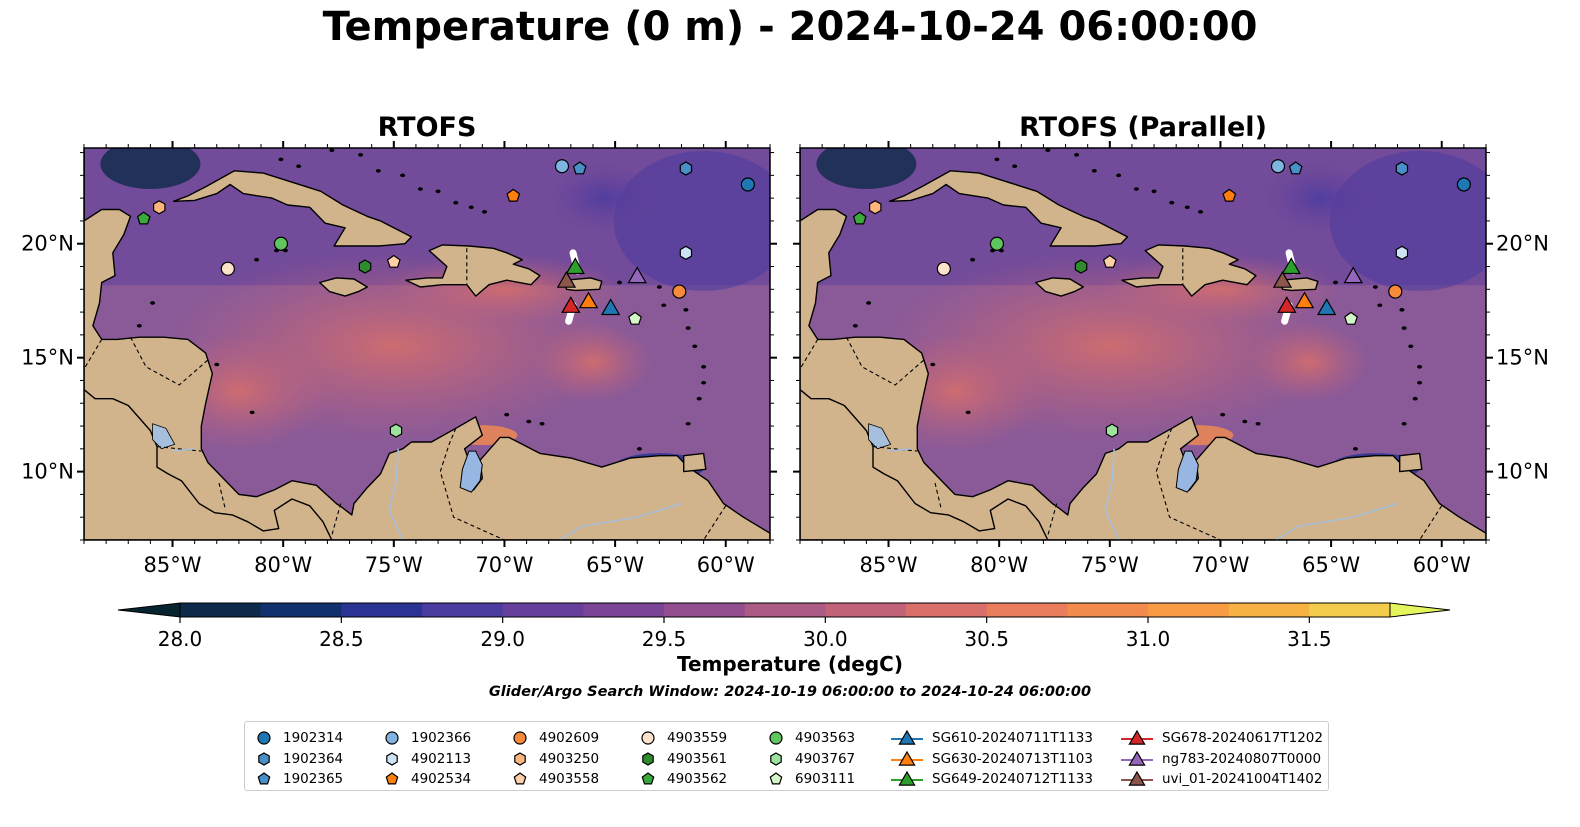  I want to click on colorbar-over-arrow, so click(1420, 610).